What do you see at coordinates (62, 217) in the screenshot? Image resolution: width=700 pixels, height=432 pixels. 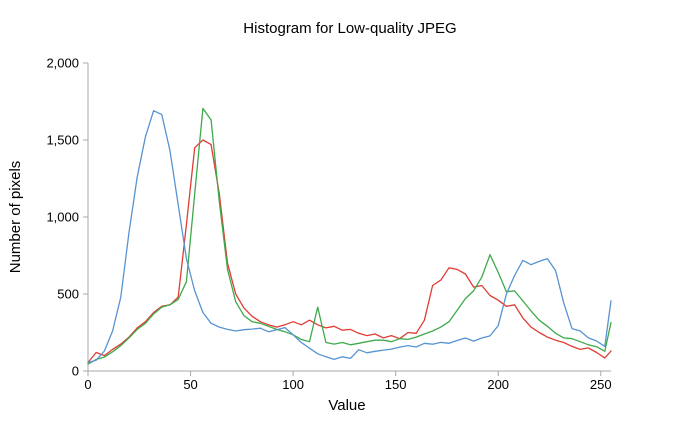 I see `y-tick-label: 1,000` at bounding box center [62, 217].